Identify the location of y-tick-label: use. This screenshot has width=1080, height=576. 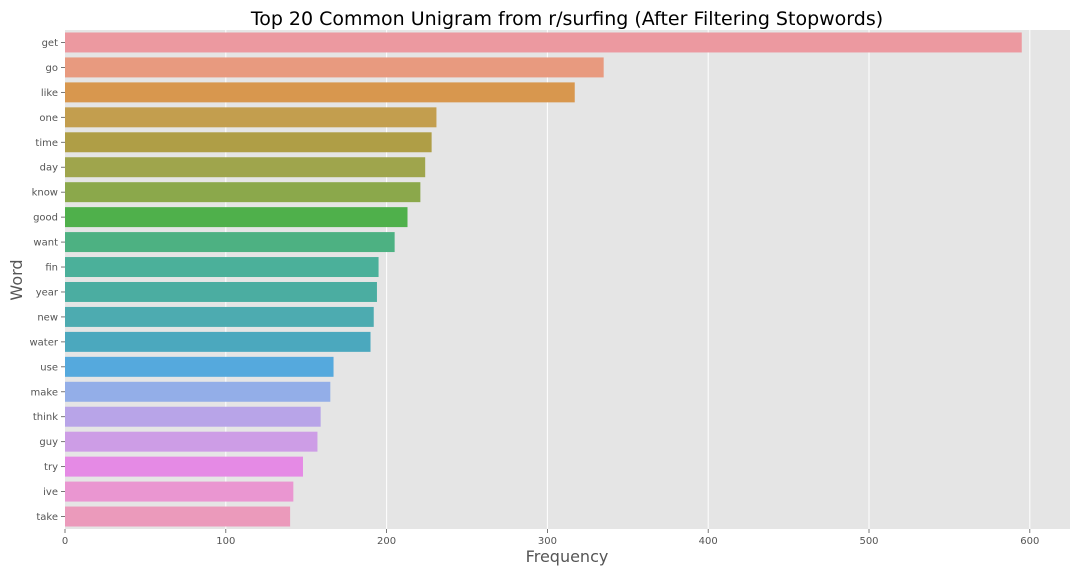
(49, 367).